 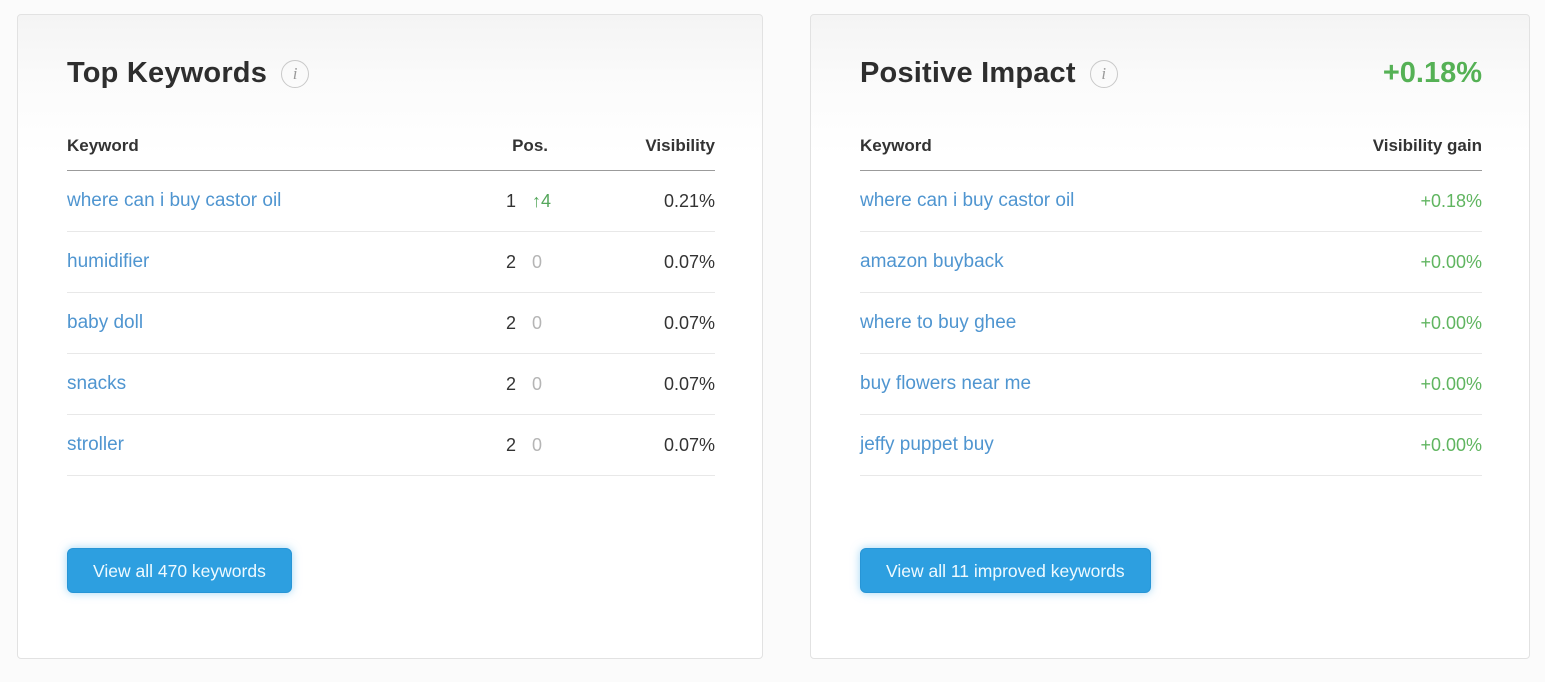 I want to click on positive-impact-header: Positive Impact i +0.18%, so click(x=1171, y=73).